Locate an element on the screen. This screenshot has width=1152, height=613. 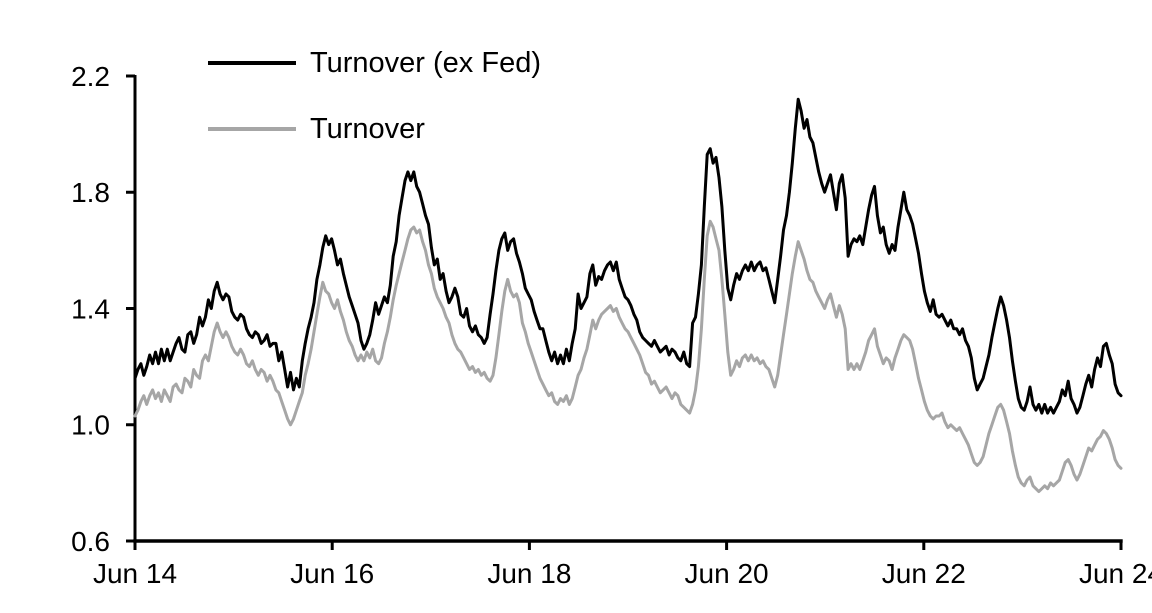
x-tick-label: Jun 18 is located at coordinates (529, 573).